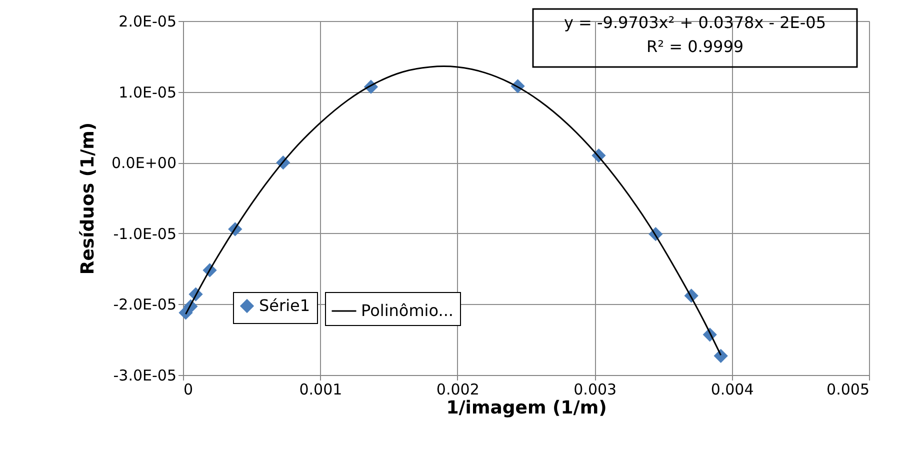 This screenshot has width=907, height=459. What do you see at coordinates (595, 389) in the screenshot?
I see `x-tick-label: 0.003` at bounding box center [595, 389].